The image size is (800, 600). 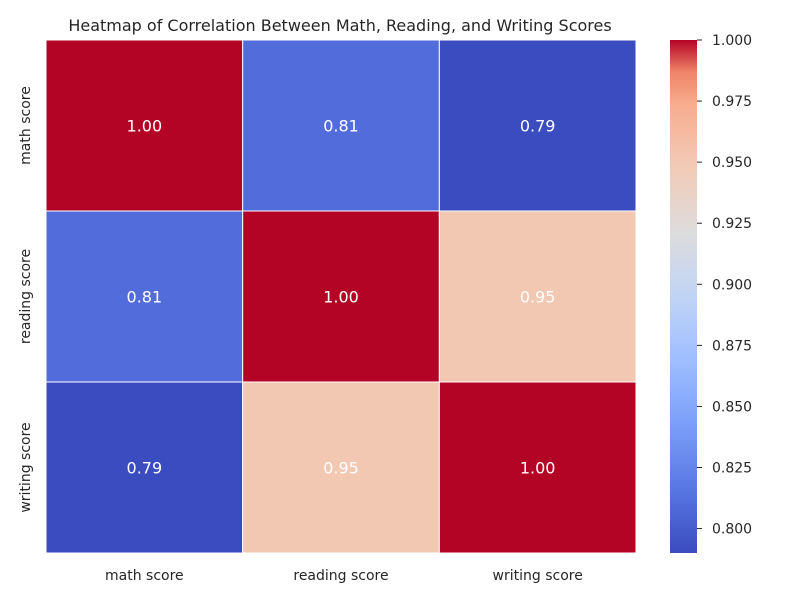 I want to click on colorbar, so click(x=683, y=296).